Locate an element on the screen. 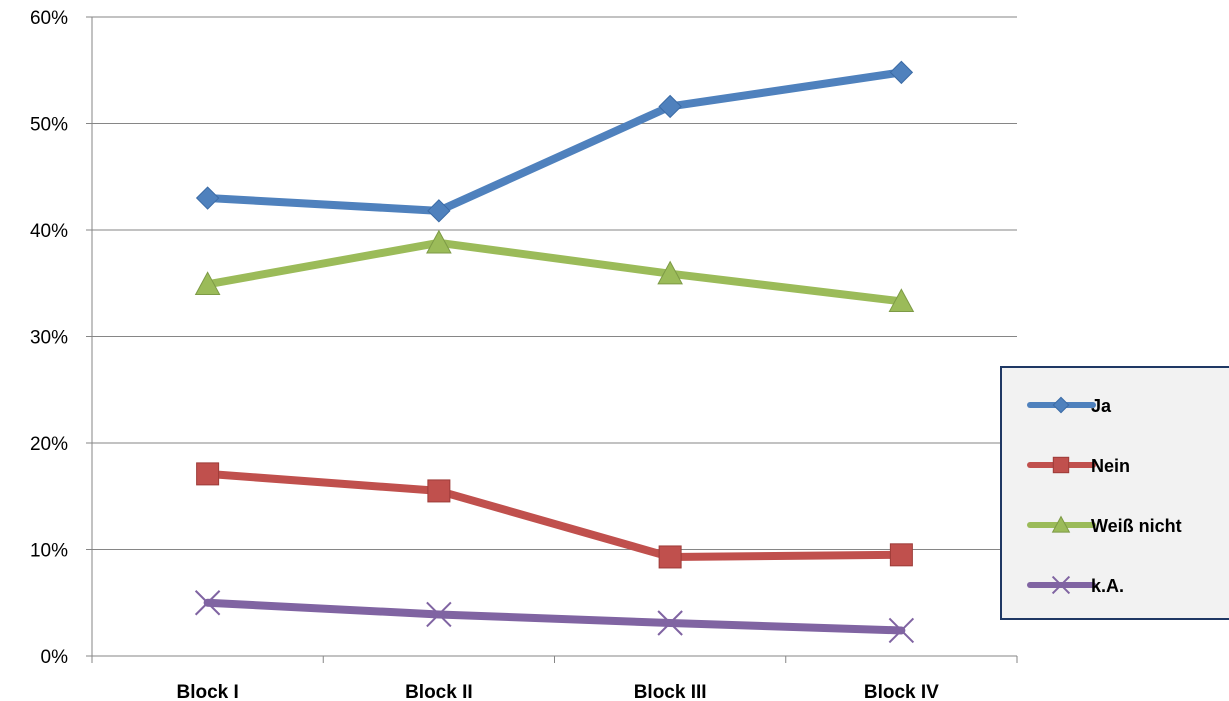  y-tick-label: 20% is located at coordinates (49, 444).